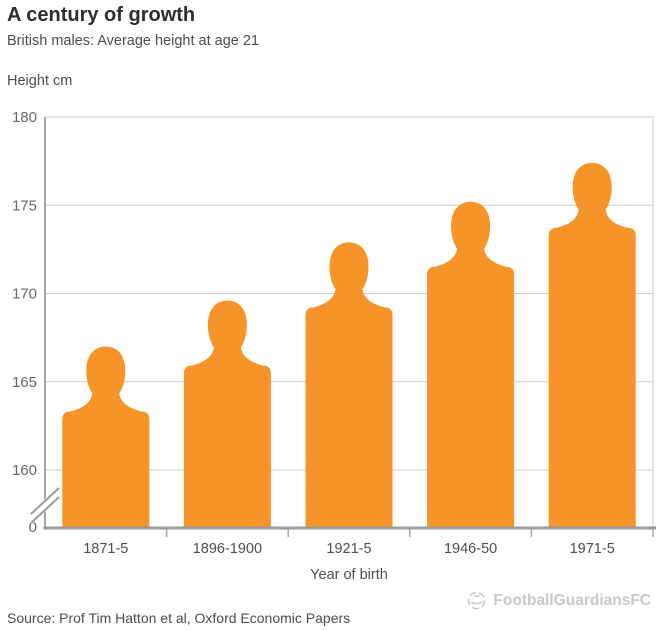 Image resolution: width=660 pixels, height=631 pixels. What do you see at coordinates (348, 549) in the screenshot?
I see `x-tick-label-2: 1921-5` at bounding box center [348, 549].